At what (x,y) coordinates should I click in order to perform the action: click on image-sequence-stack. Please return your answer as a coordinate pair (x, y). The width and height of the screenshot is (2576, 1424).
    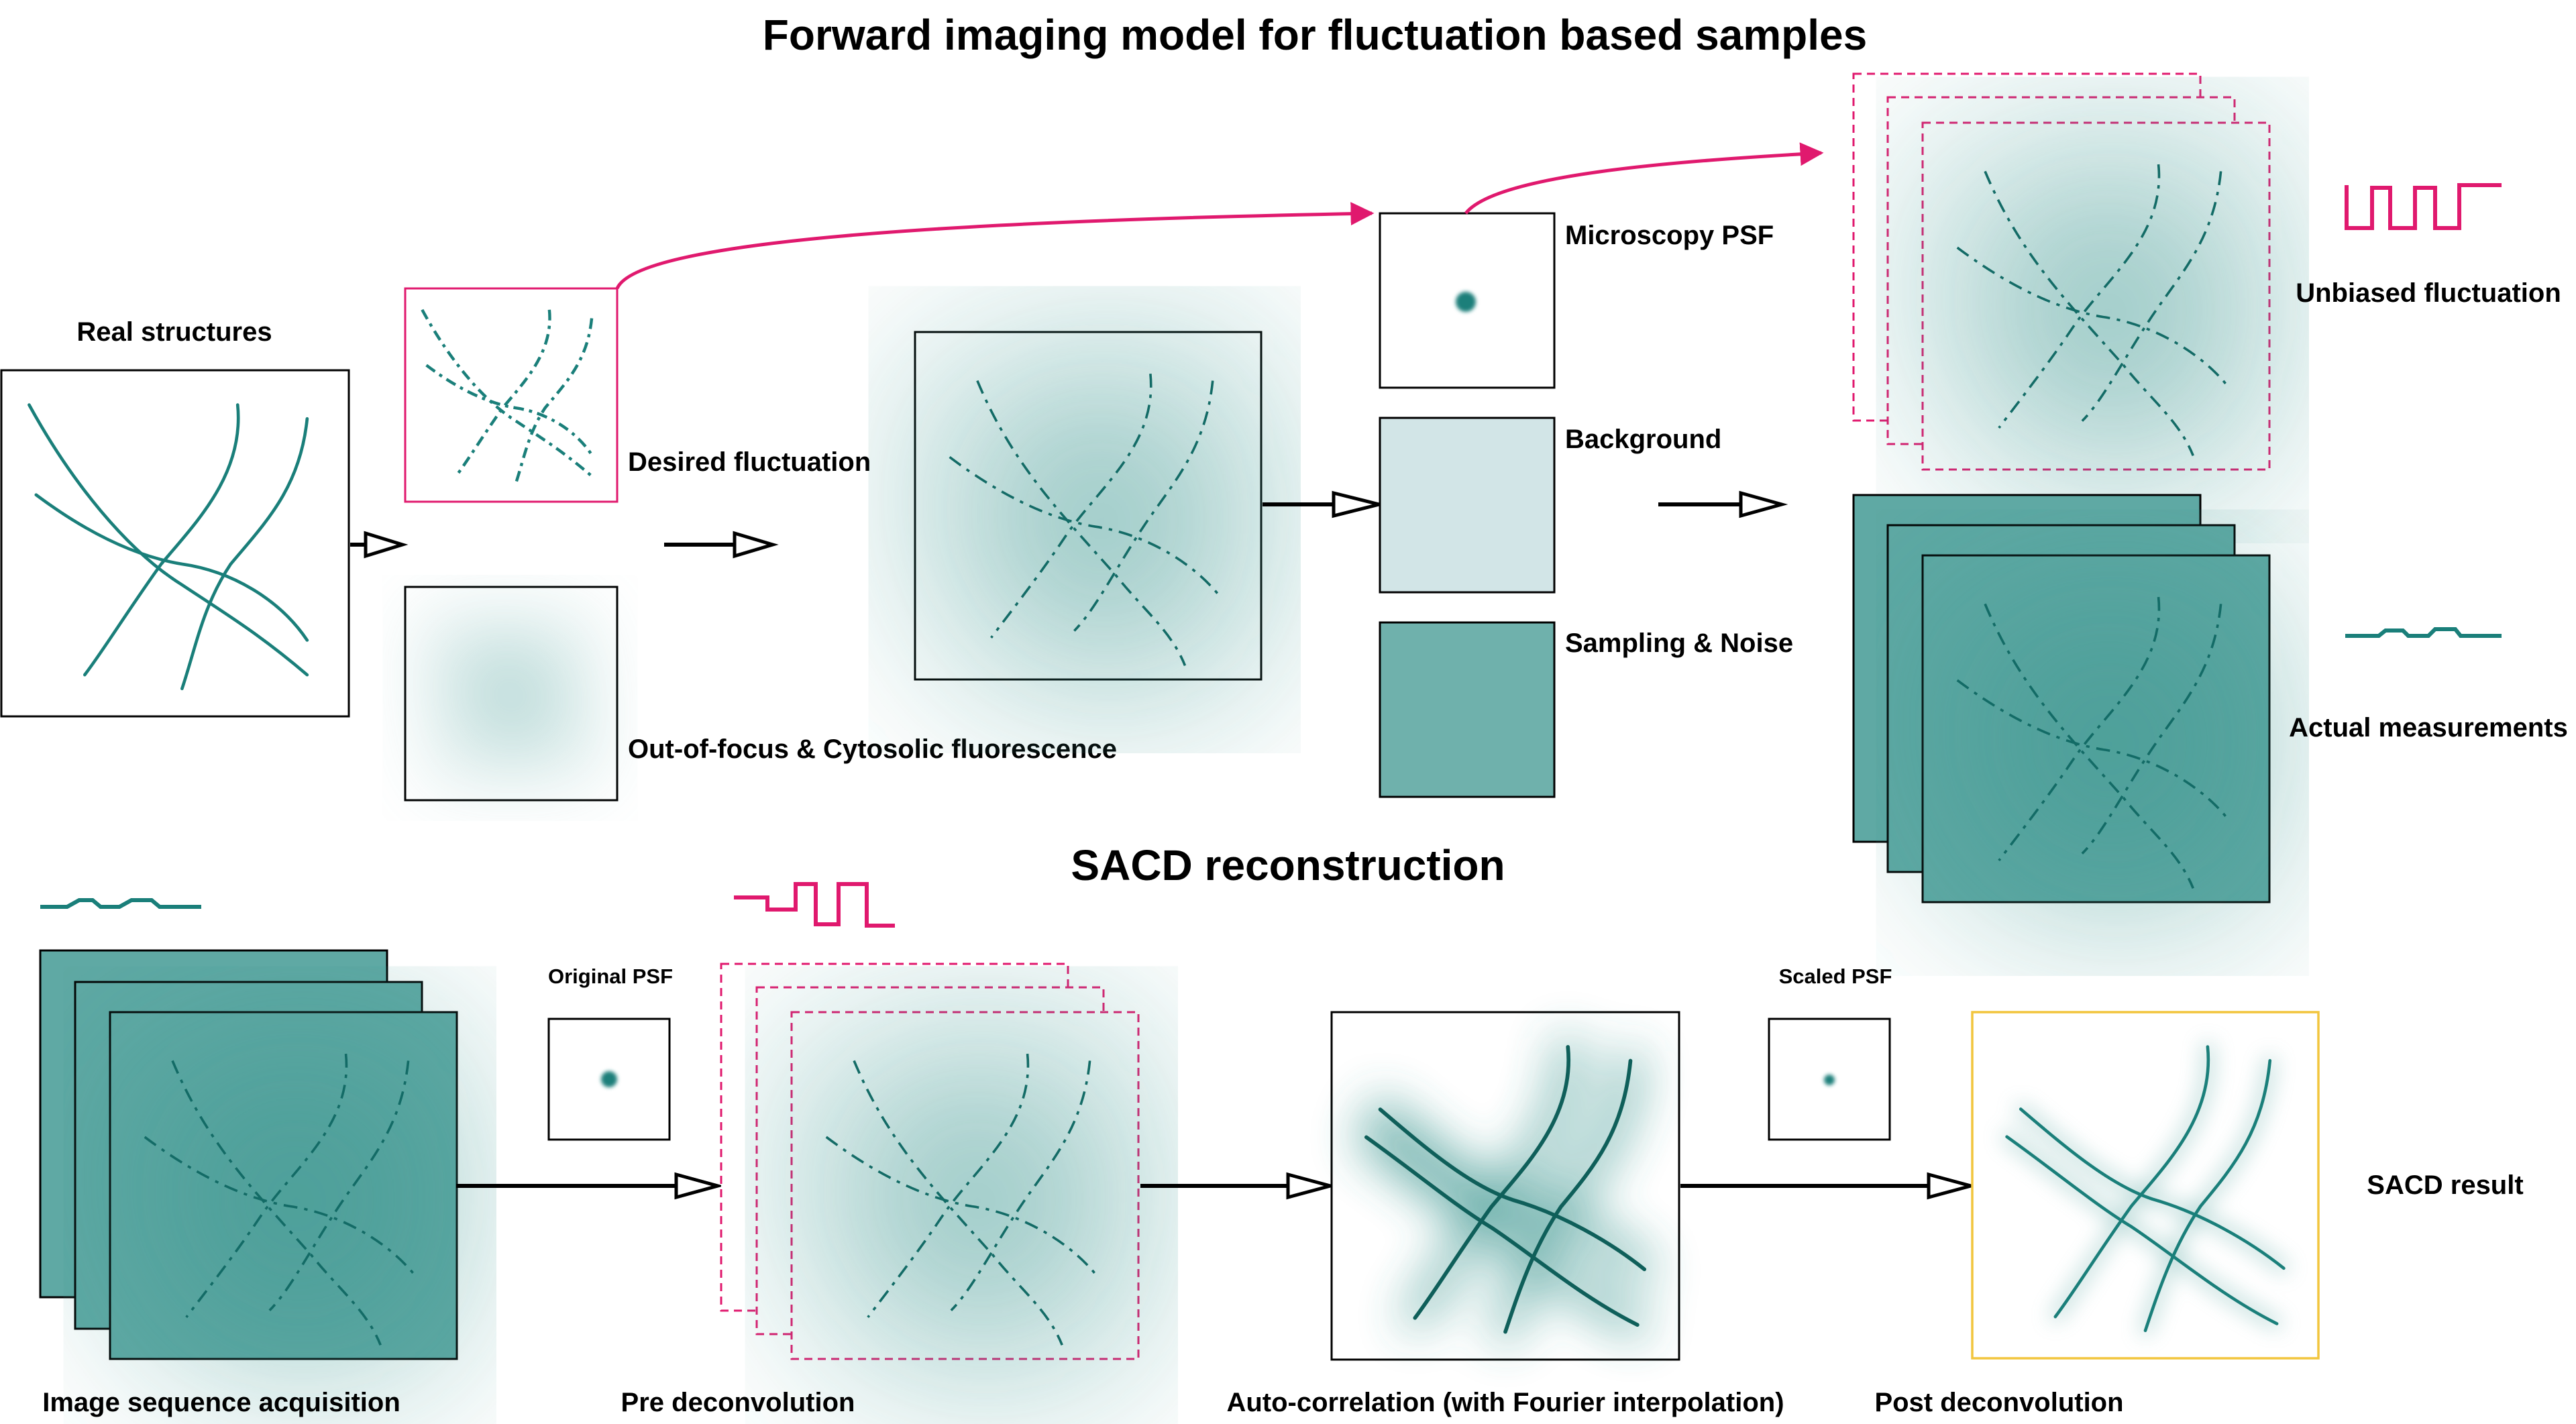
    Looking at the image, I should click on (248, 1154).